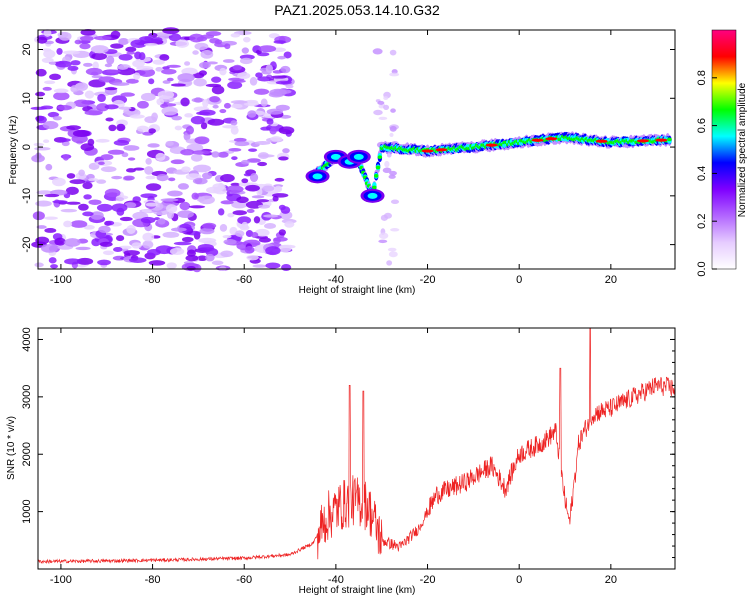  What do you see at coordinates (702, 125) in the screenshot?
I see `colorbar-tick-label: 0.6` at bounding box center [702, 125].